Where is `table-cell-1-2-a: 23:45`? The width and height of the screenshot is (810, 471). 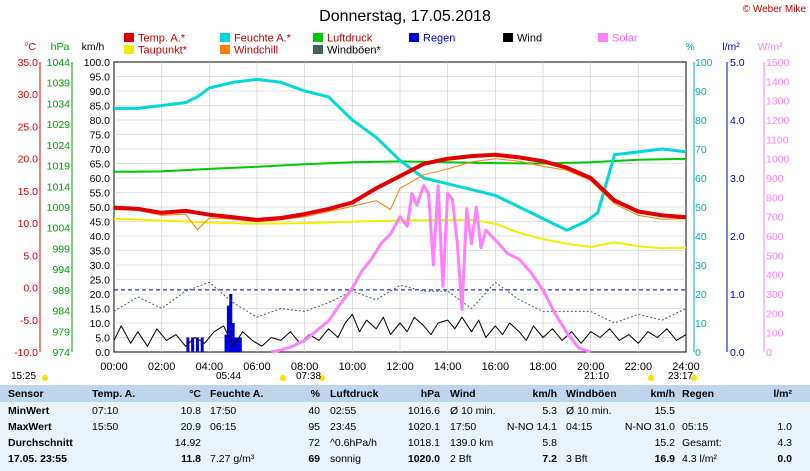 table-cell-1-2-a: 23:45 is located at coordinates (343, 427).